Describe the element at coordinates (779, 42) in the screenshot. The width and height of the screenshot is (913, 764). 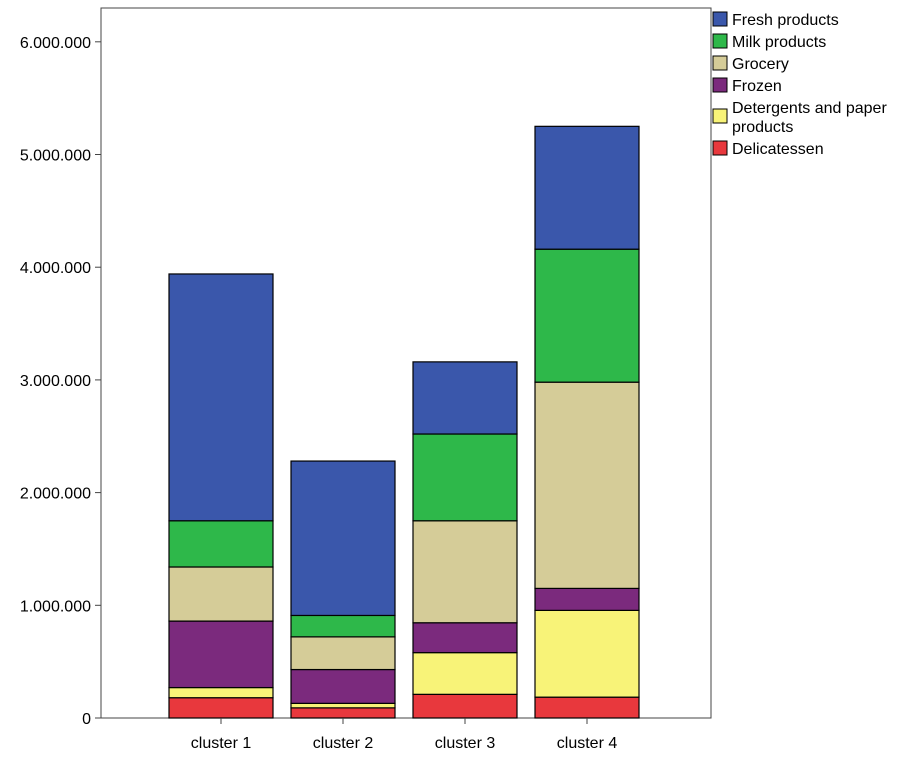
I see `legend-label: Milk products` at that location.